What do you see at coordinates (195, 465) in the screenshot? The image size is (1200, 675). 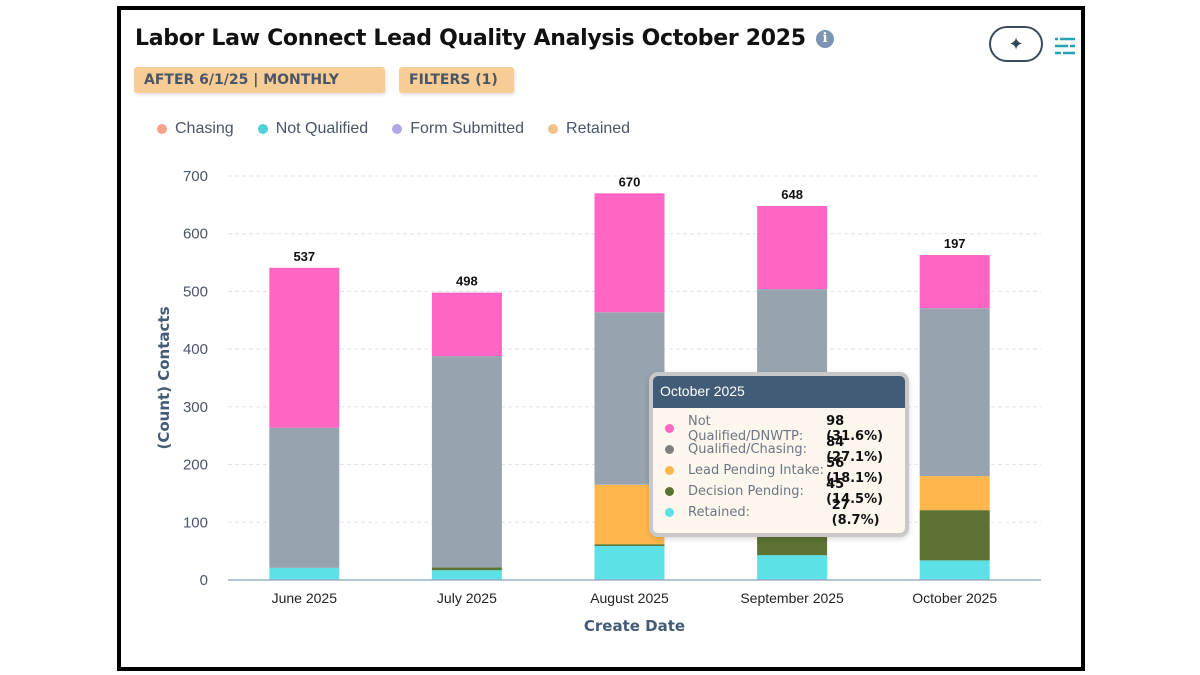 I see `y-tick-label: 200` at bounding box center [195, 465].